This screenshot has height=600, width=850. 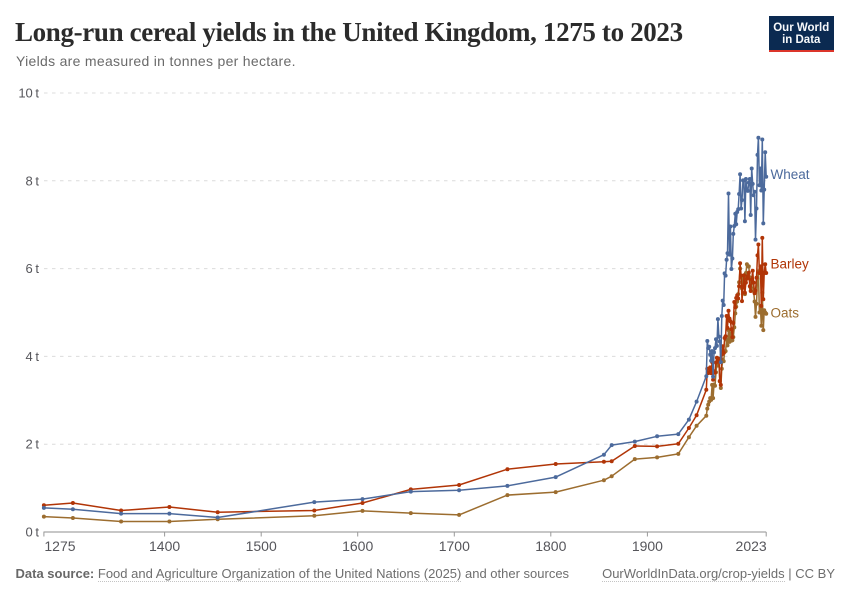 I want to click on svg-text: 10 t, so click(x=28, y=93).